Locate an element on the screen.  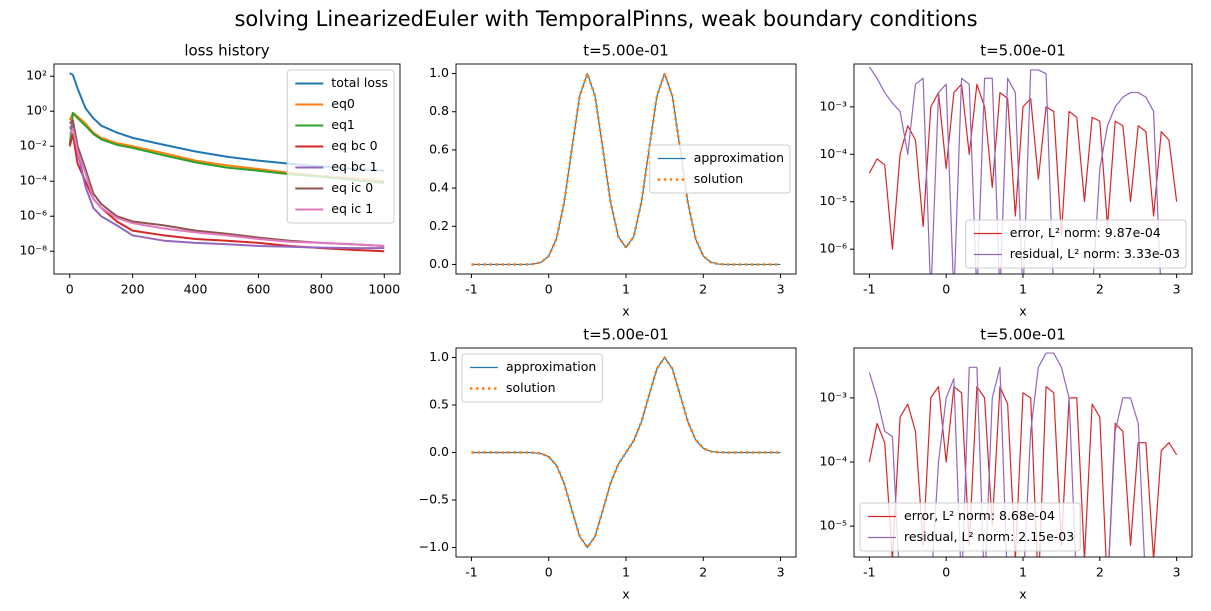
legend-label: eq1 is located at coordinates (343, 124).